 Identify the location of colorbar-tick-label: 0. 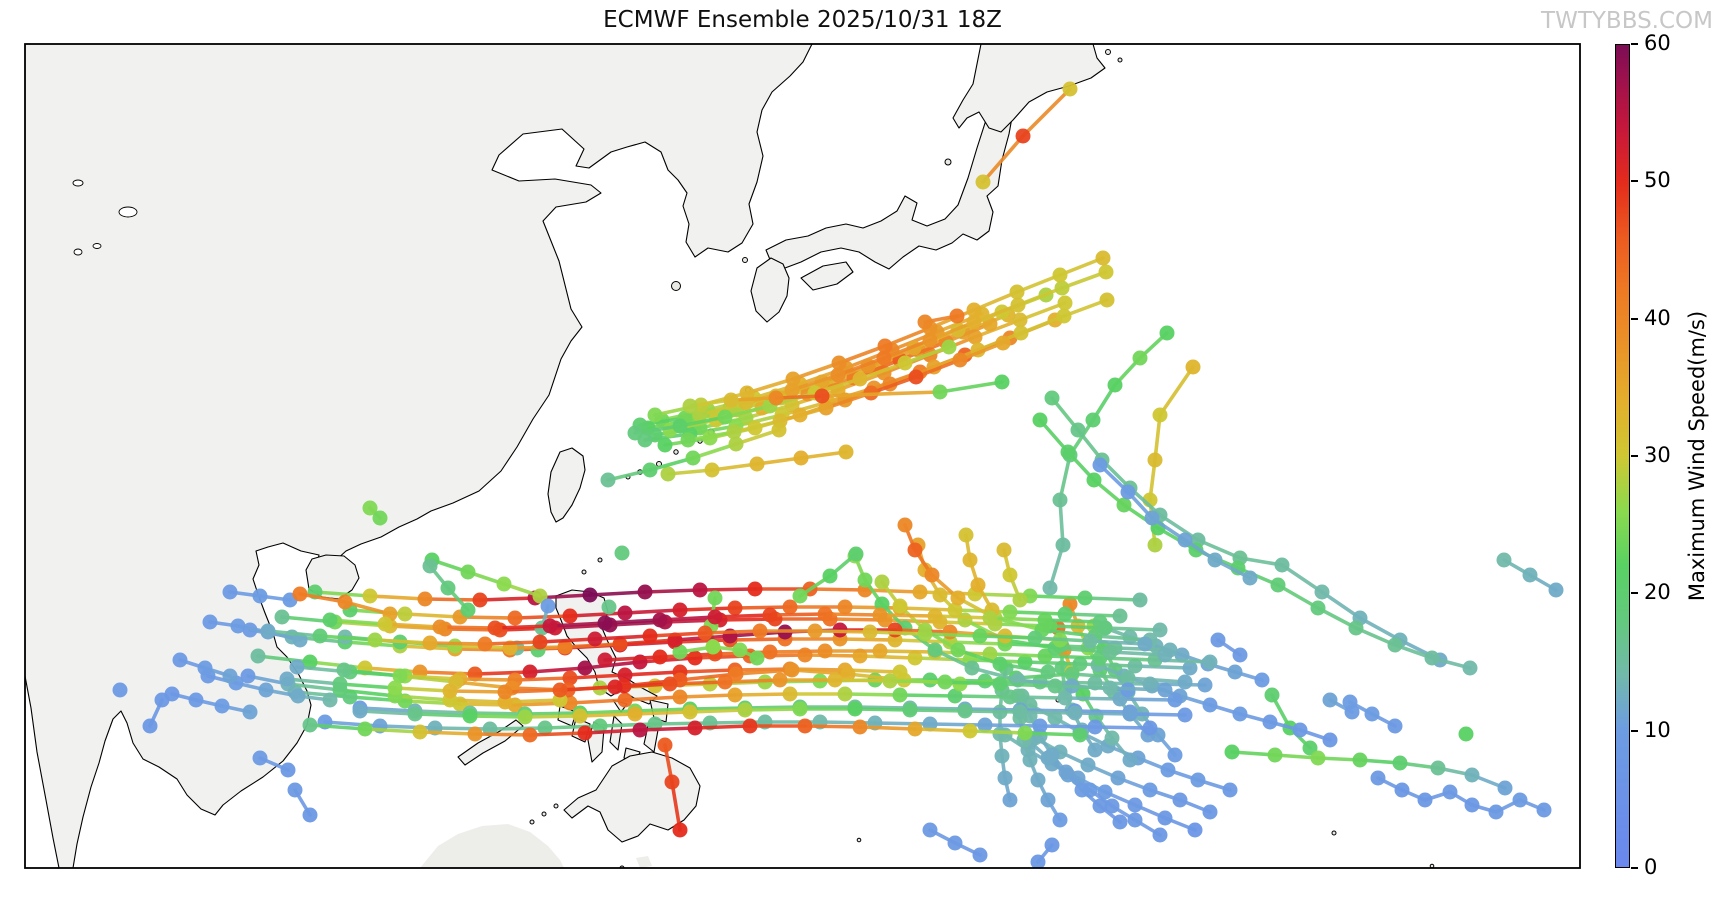
(1651, 867).